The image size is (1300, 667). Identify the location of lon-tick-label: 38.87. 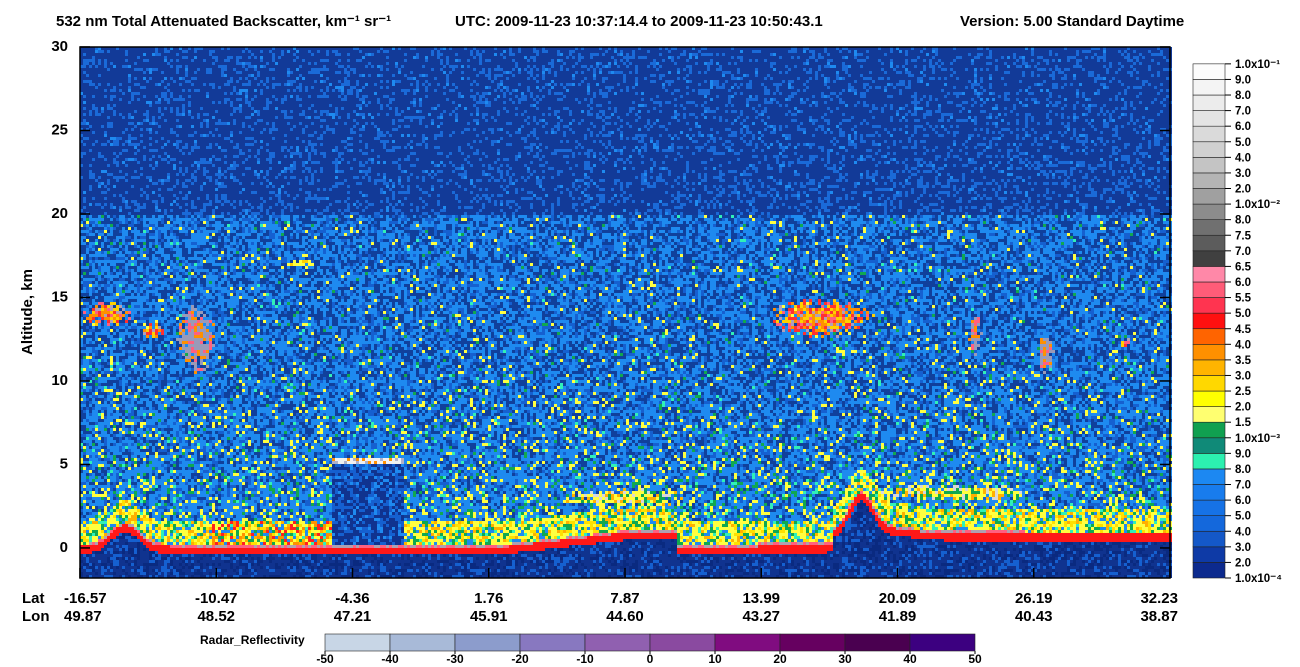
(1159, 616).